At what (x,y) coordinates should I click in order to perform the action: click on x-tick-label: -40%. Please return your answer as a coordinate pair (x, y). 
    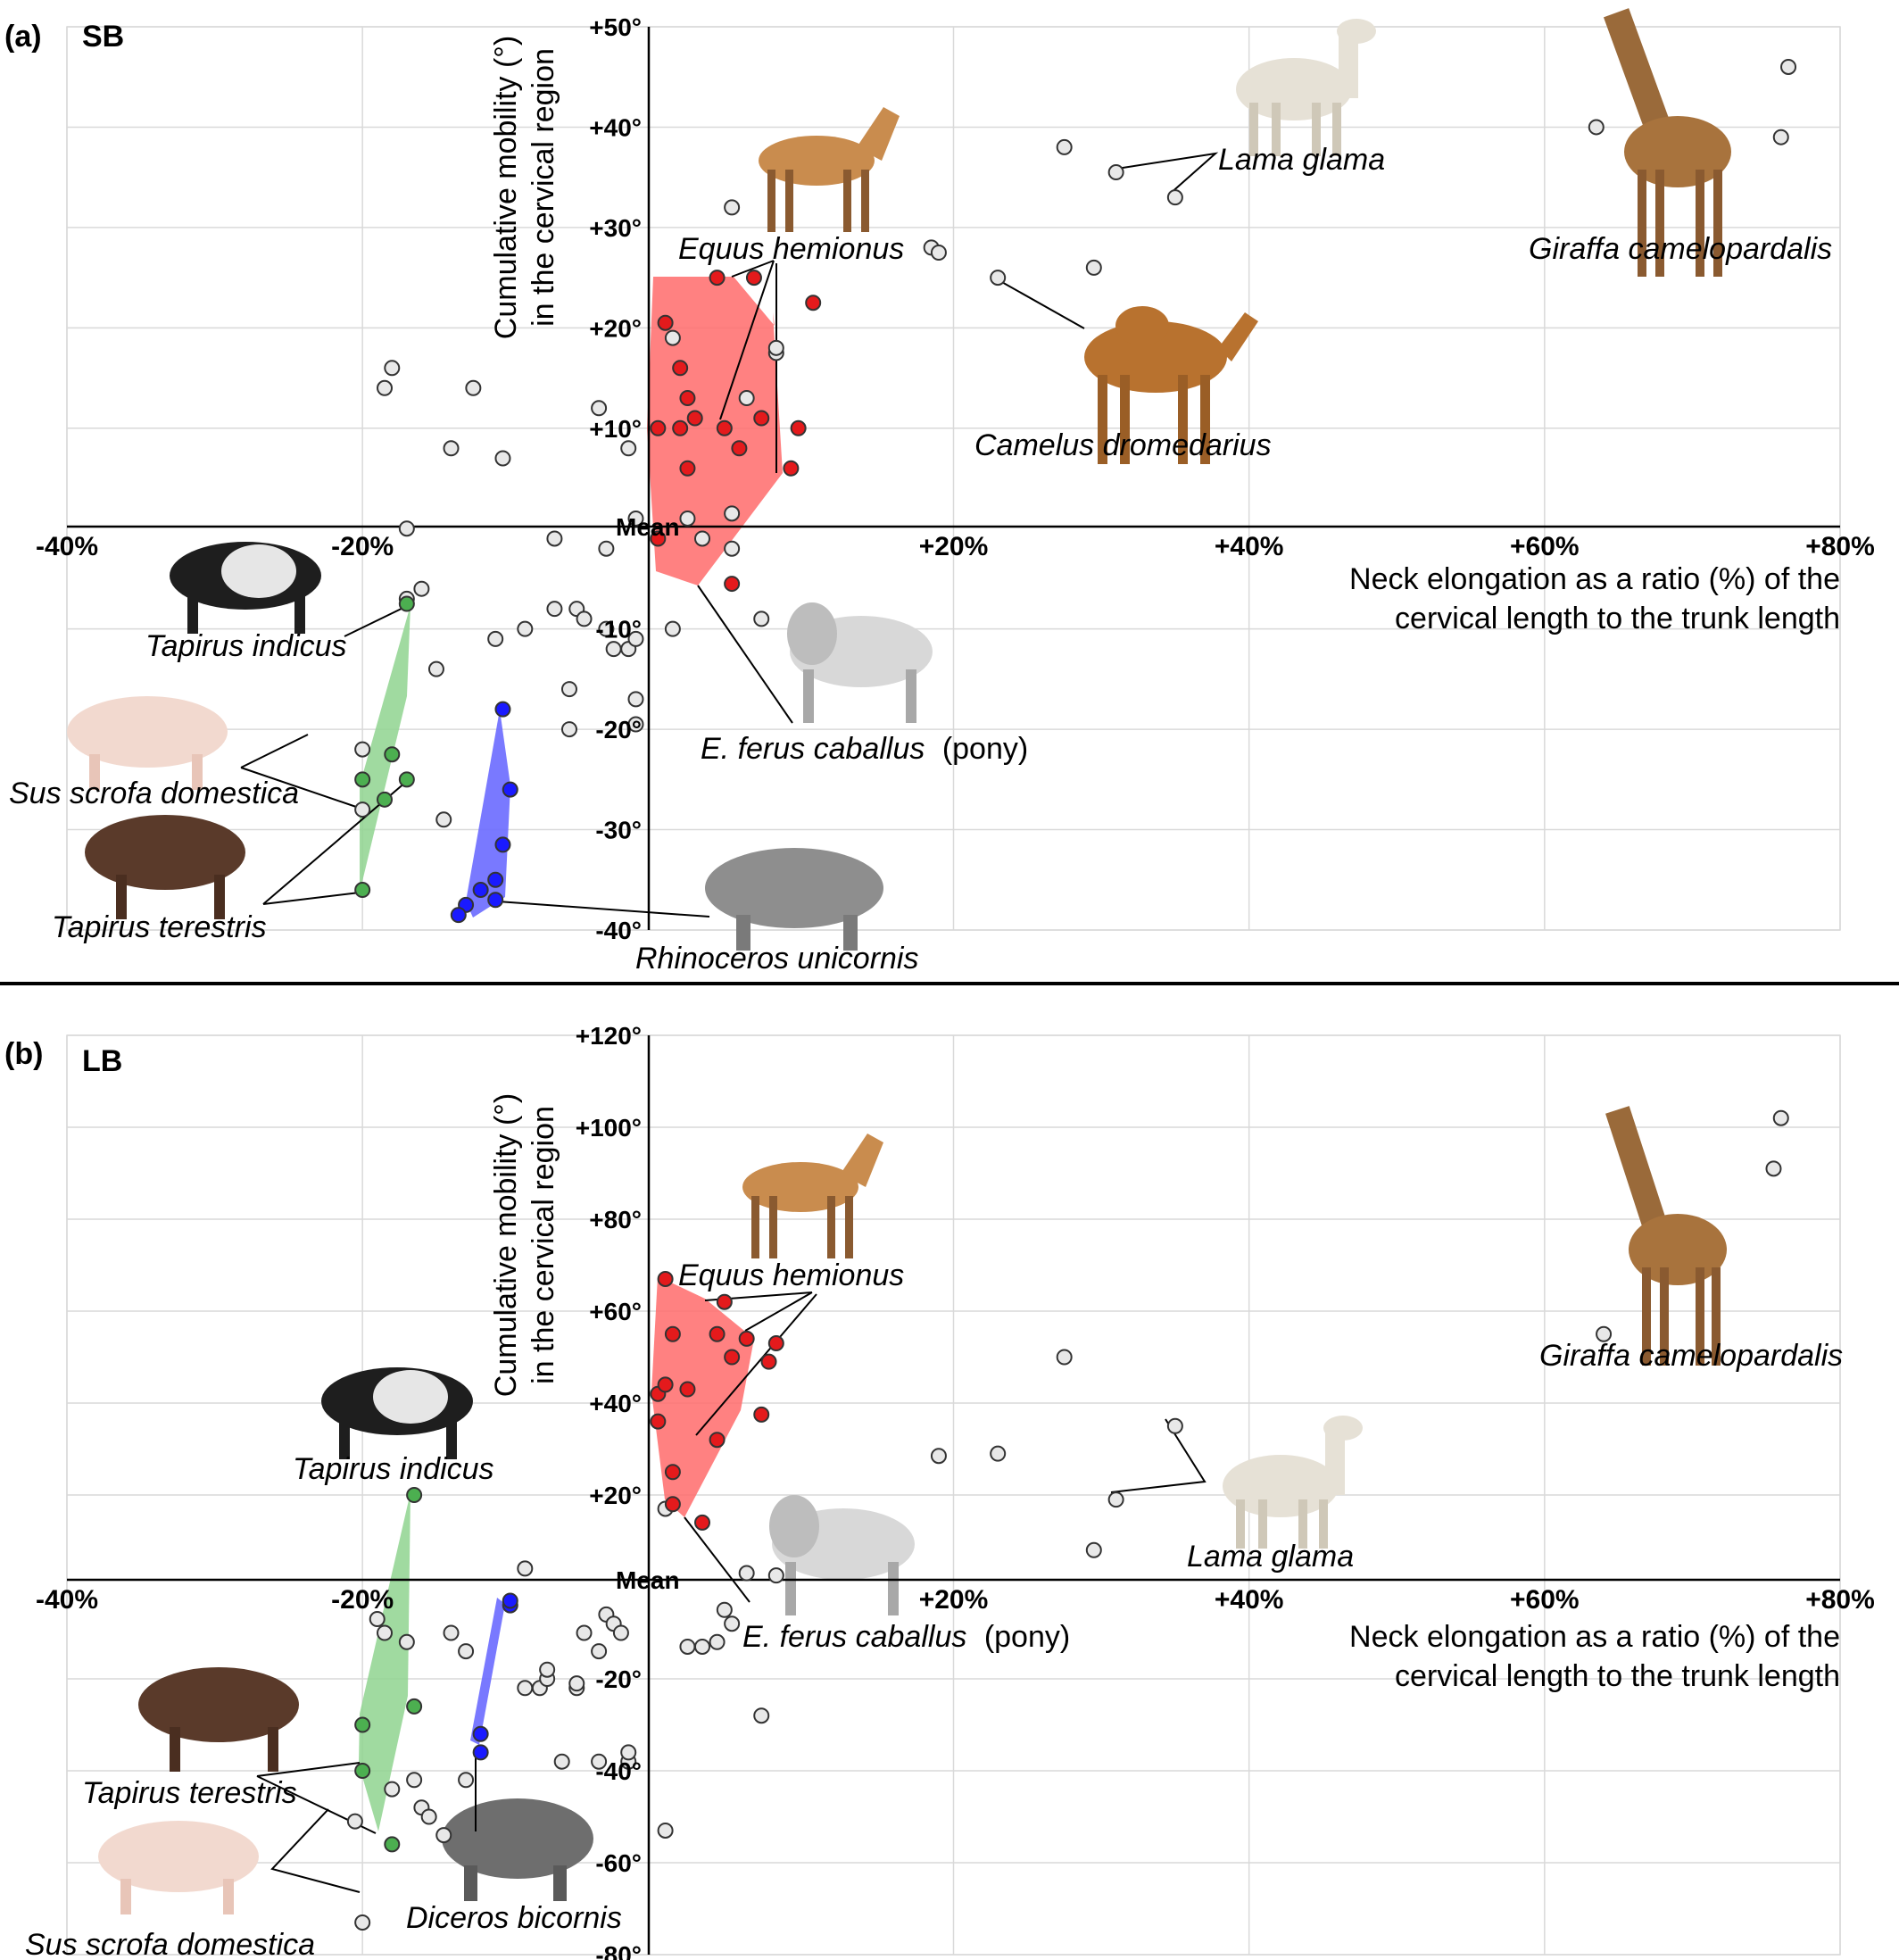
    Looking at the image, I should click on (67, 546).